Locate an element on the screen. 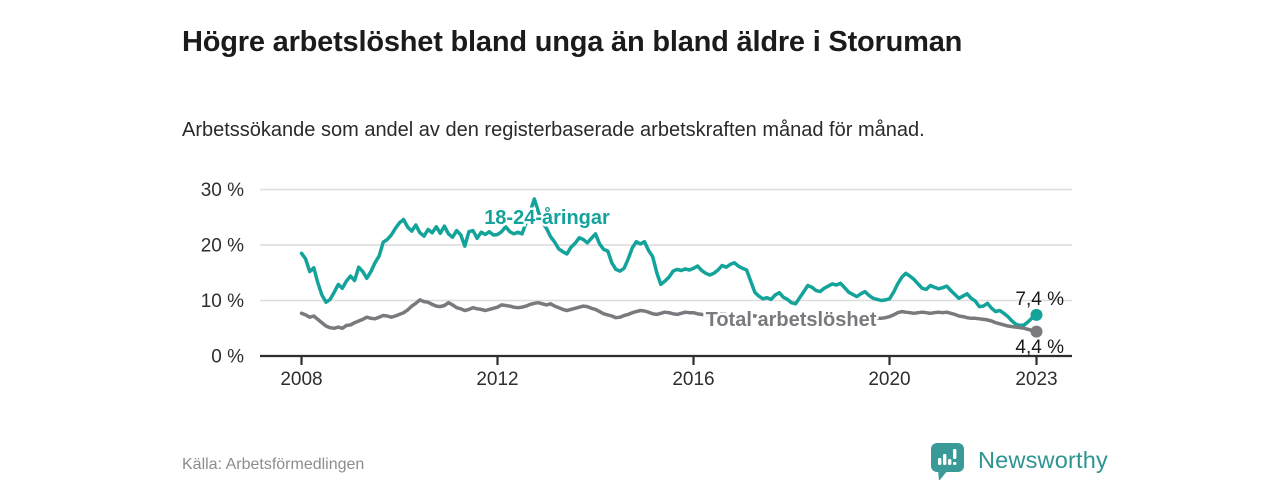  series-line-total-arbetsl-shet is located at coordinates (669, 316).